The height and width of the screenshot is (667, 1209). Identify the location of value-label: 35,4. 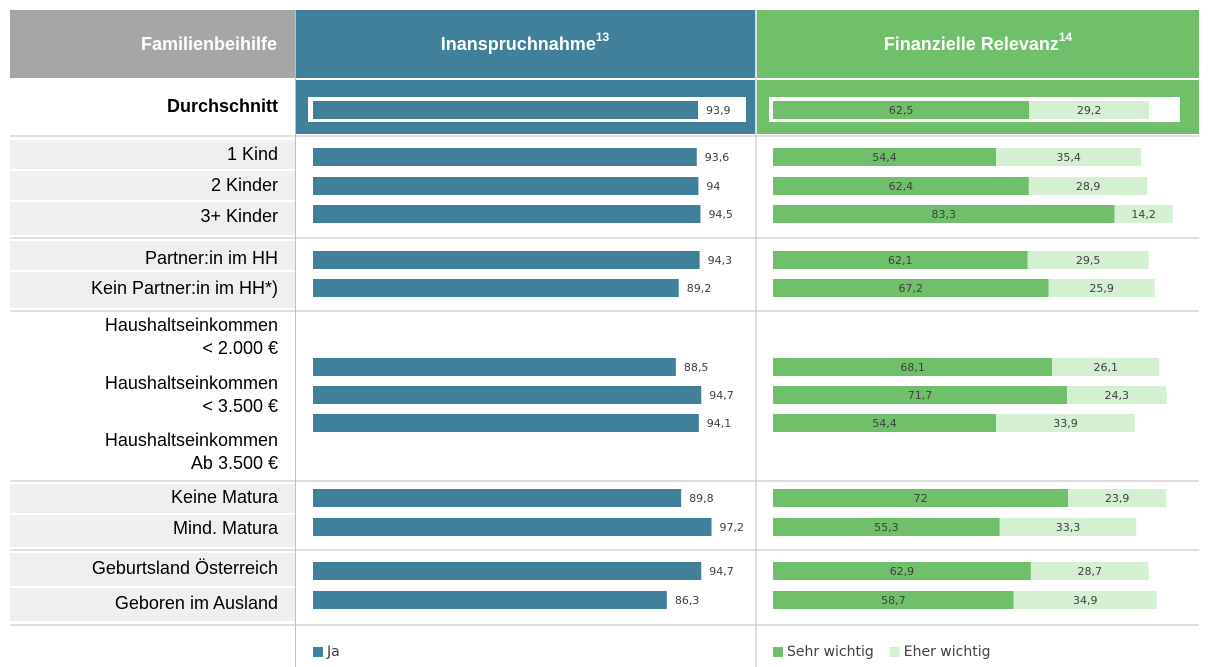
(1068, 157).